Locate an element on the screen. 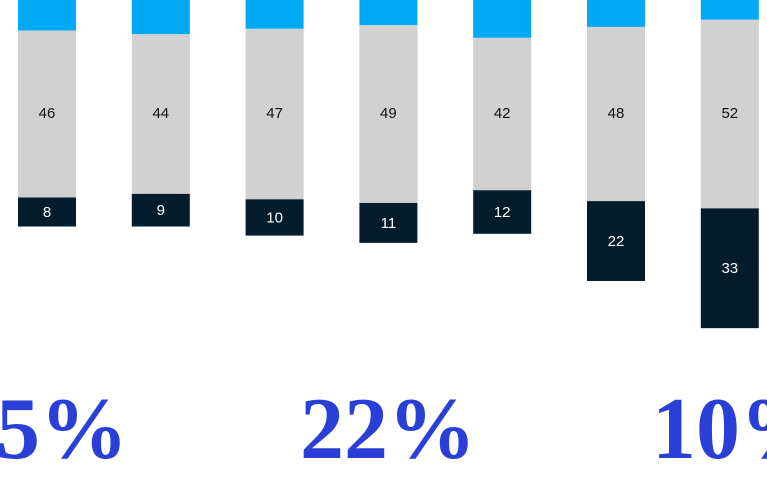  data-label: 48 is located at coordinates (616, 113).